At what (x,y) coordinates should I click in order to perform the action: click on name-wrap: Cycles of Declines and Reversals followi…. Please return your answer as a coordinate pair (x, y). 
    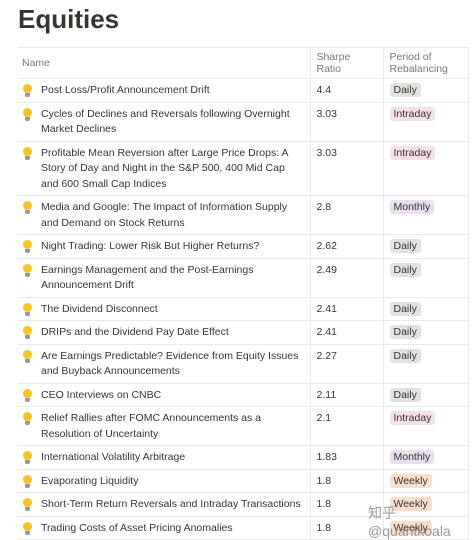
    Looking at the image, I should click on (162, 122).